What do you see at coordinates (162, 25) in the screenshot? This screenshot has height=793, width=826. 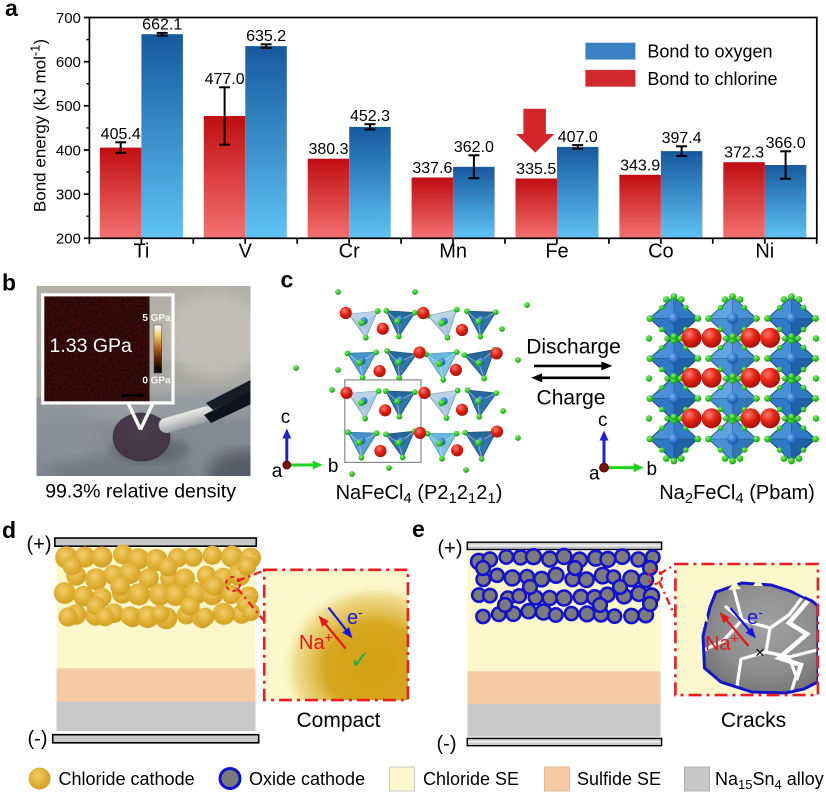 I see `svg-text: 662.1` at bounding box center [162, 25].